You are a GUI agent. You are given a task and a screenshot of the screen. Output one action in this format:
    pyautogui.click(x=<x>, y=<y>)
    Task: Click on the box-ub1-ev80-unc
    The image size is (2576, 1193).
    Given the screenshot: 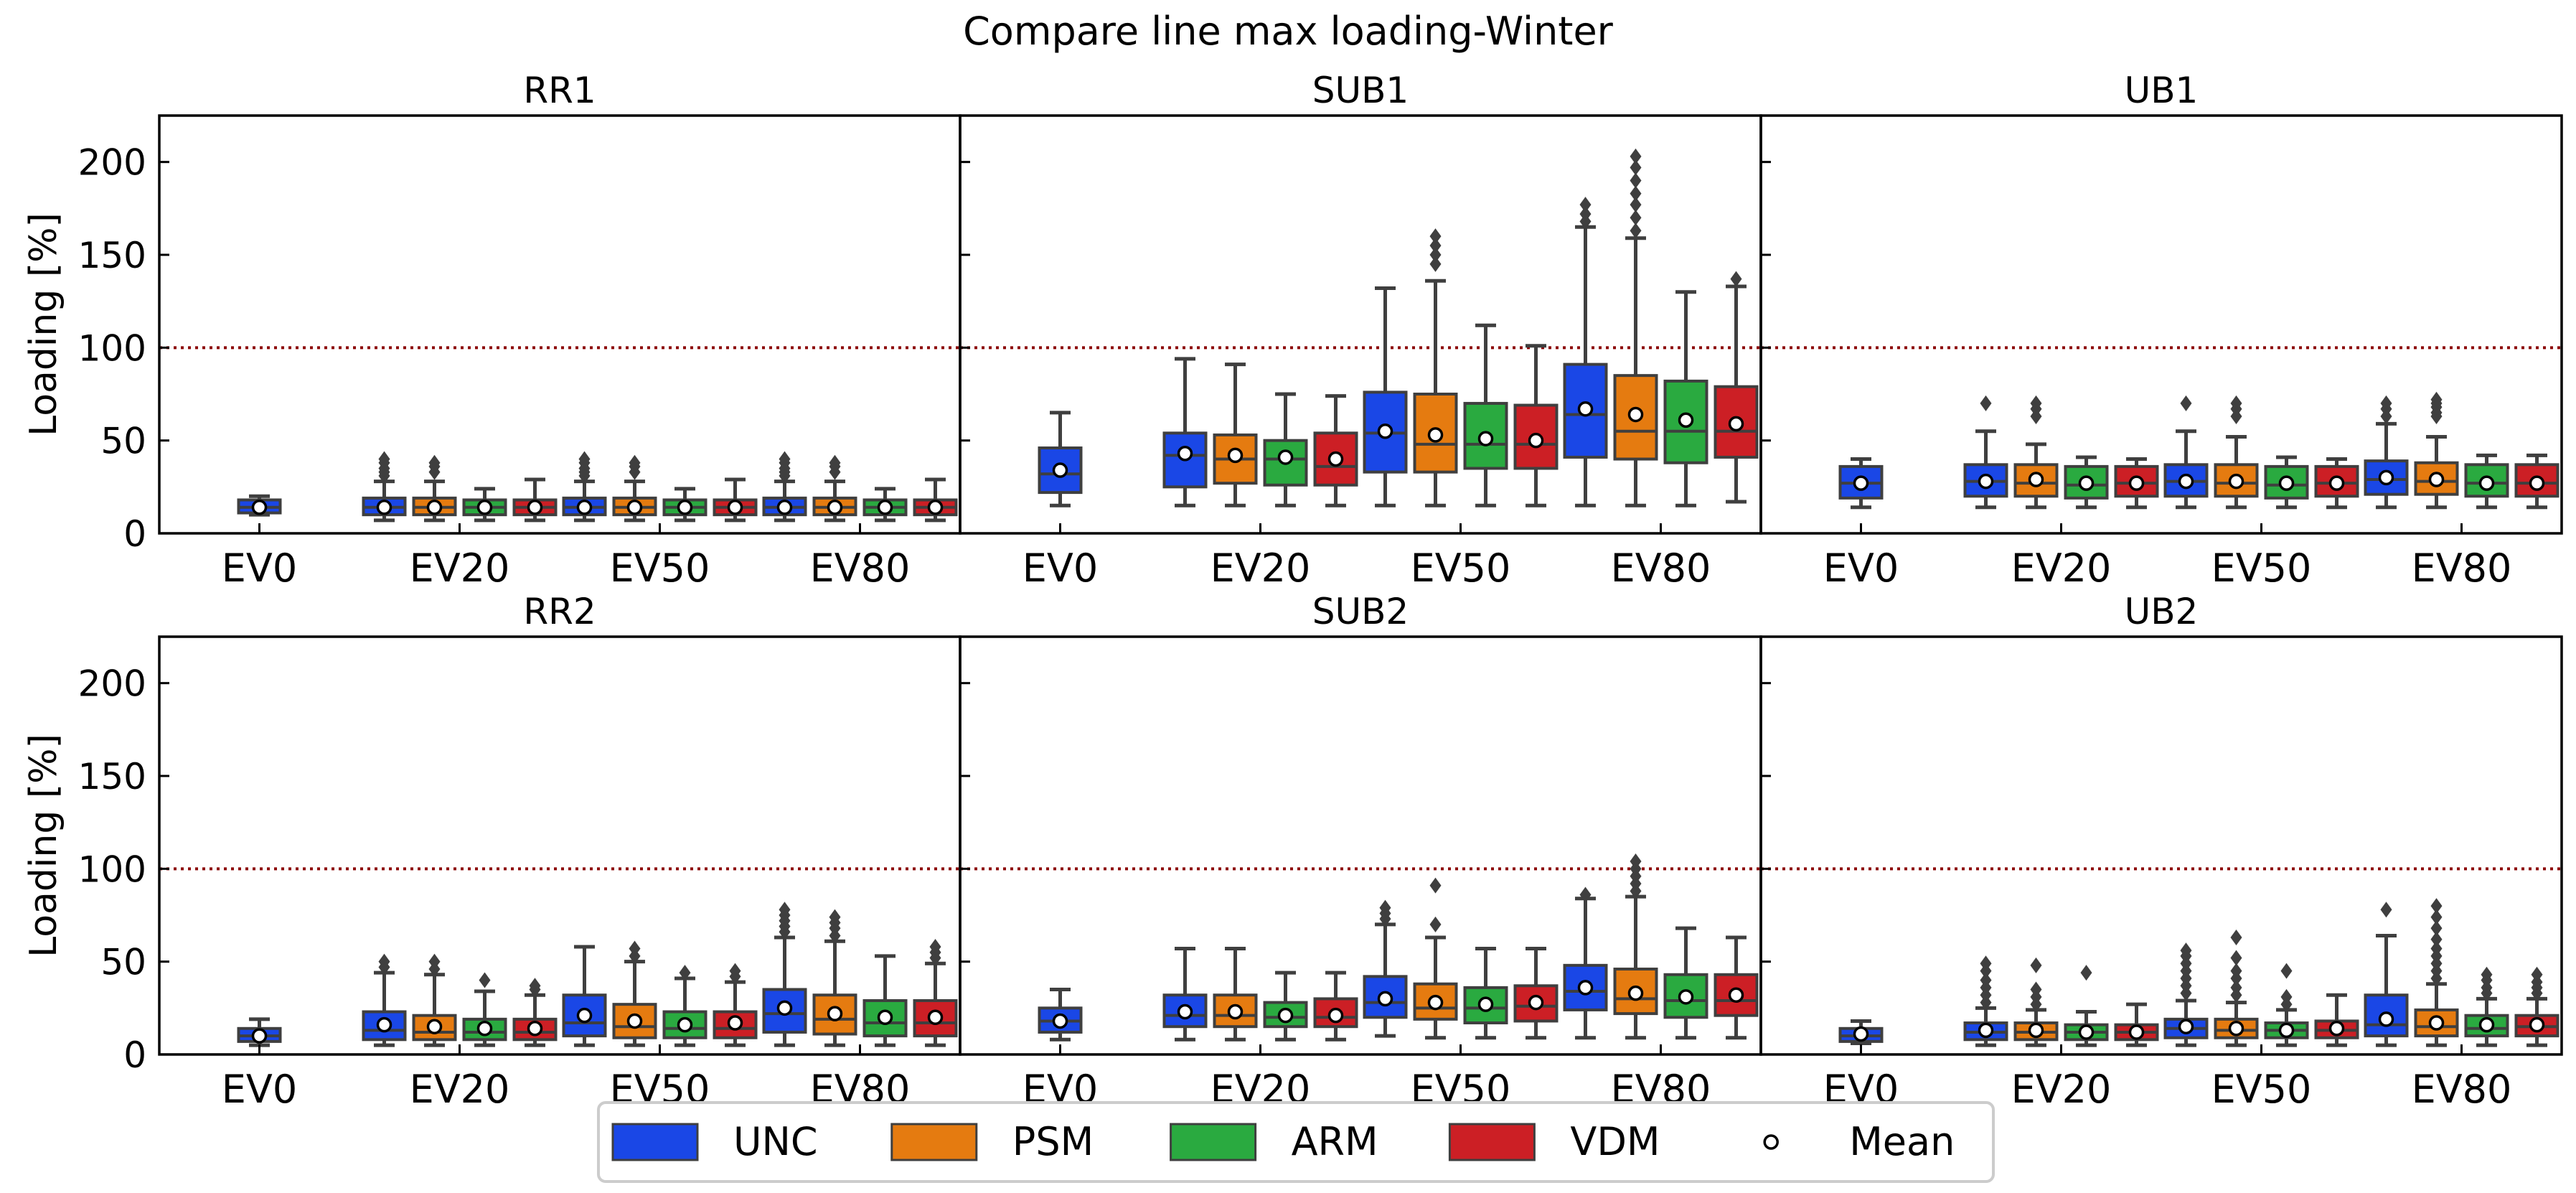 What is the action you would take?
    pyautogui.click(x=2386, y=452)
    